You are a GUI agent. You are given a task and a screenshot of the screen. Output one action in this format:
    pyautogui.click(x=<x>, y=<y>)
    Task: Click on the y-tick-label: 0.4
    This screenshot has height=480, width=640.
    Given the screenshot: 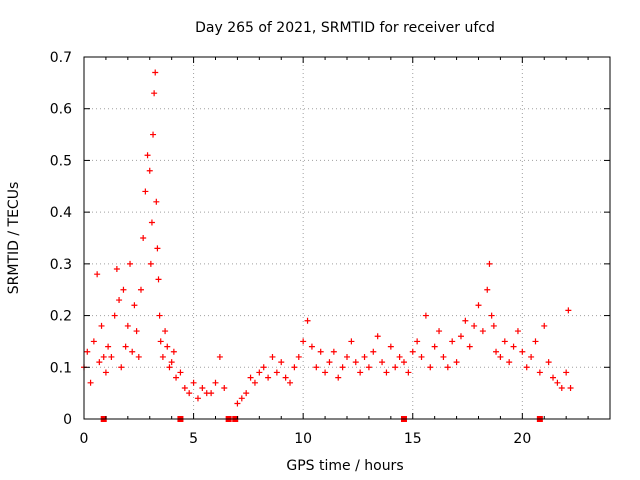 What is the action you would take?
    pyautogui.click(x=61, y=213)
    